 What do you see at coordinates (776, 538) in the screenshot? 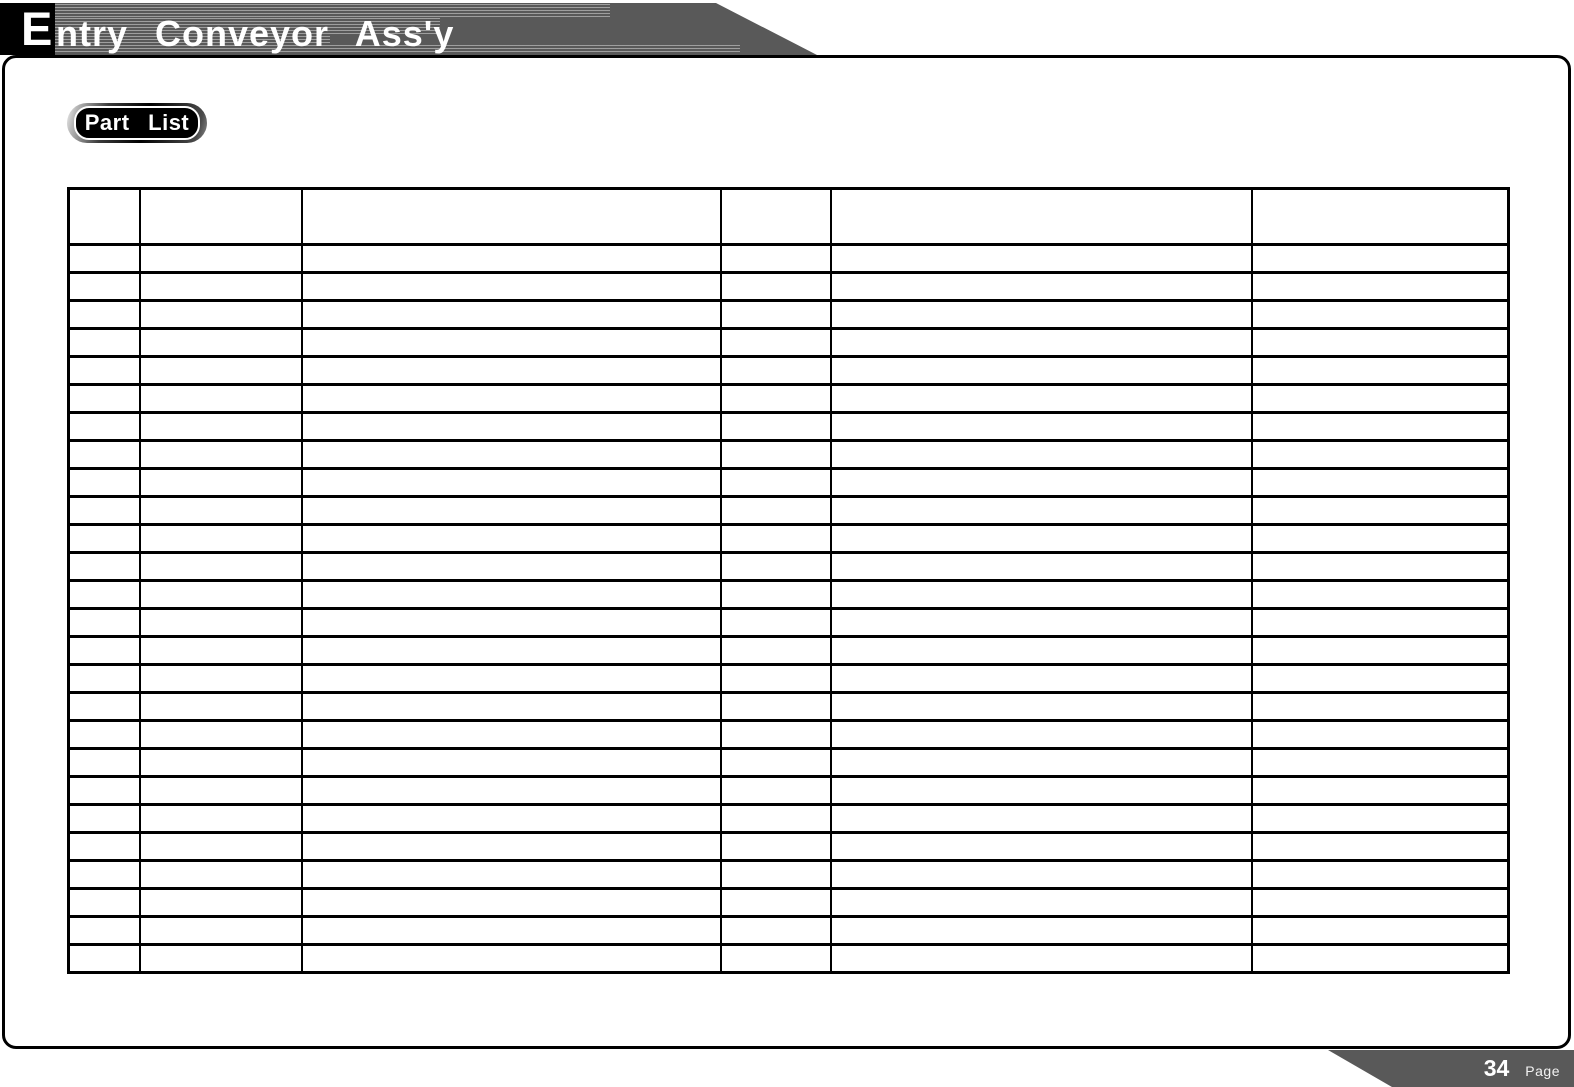
I see `table-cell-r11-c3` at bounding box center [776, 538].